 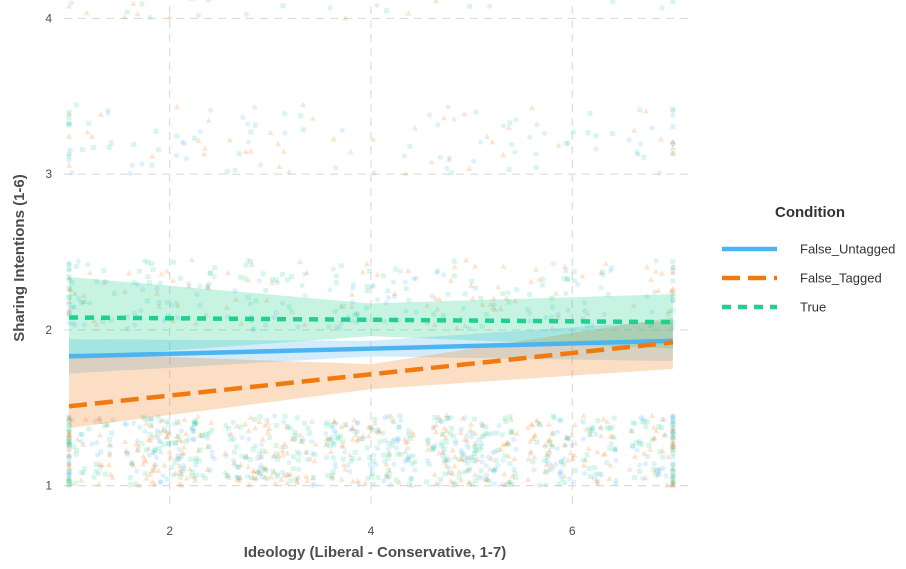 I want to click on legend-label: False_Untagged, so click(x=847, y=249).